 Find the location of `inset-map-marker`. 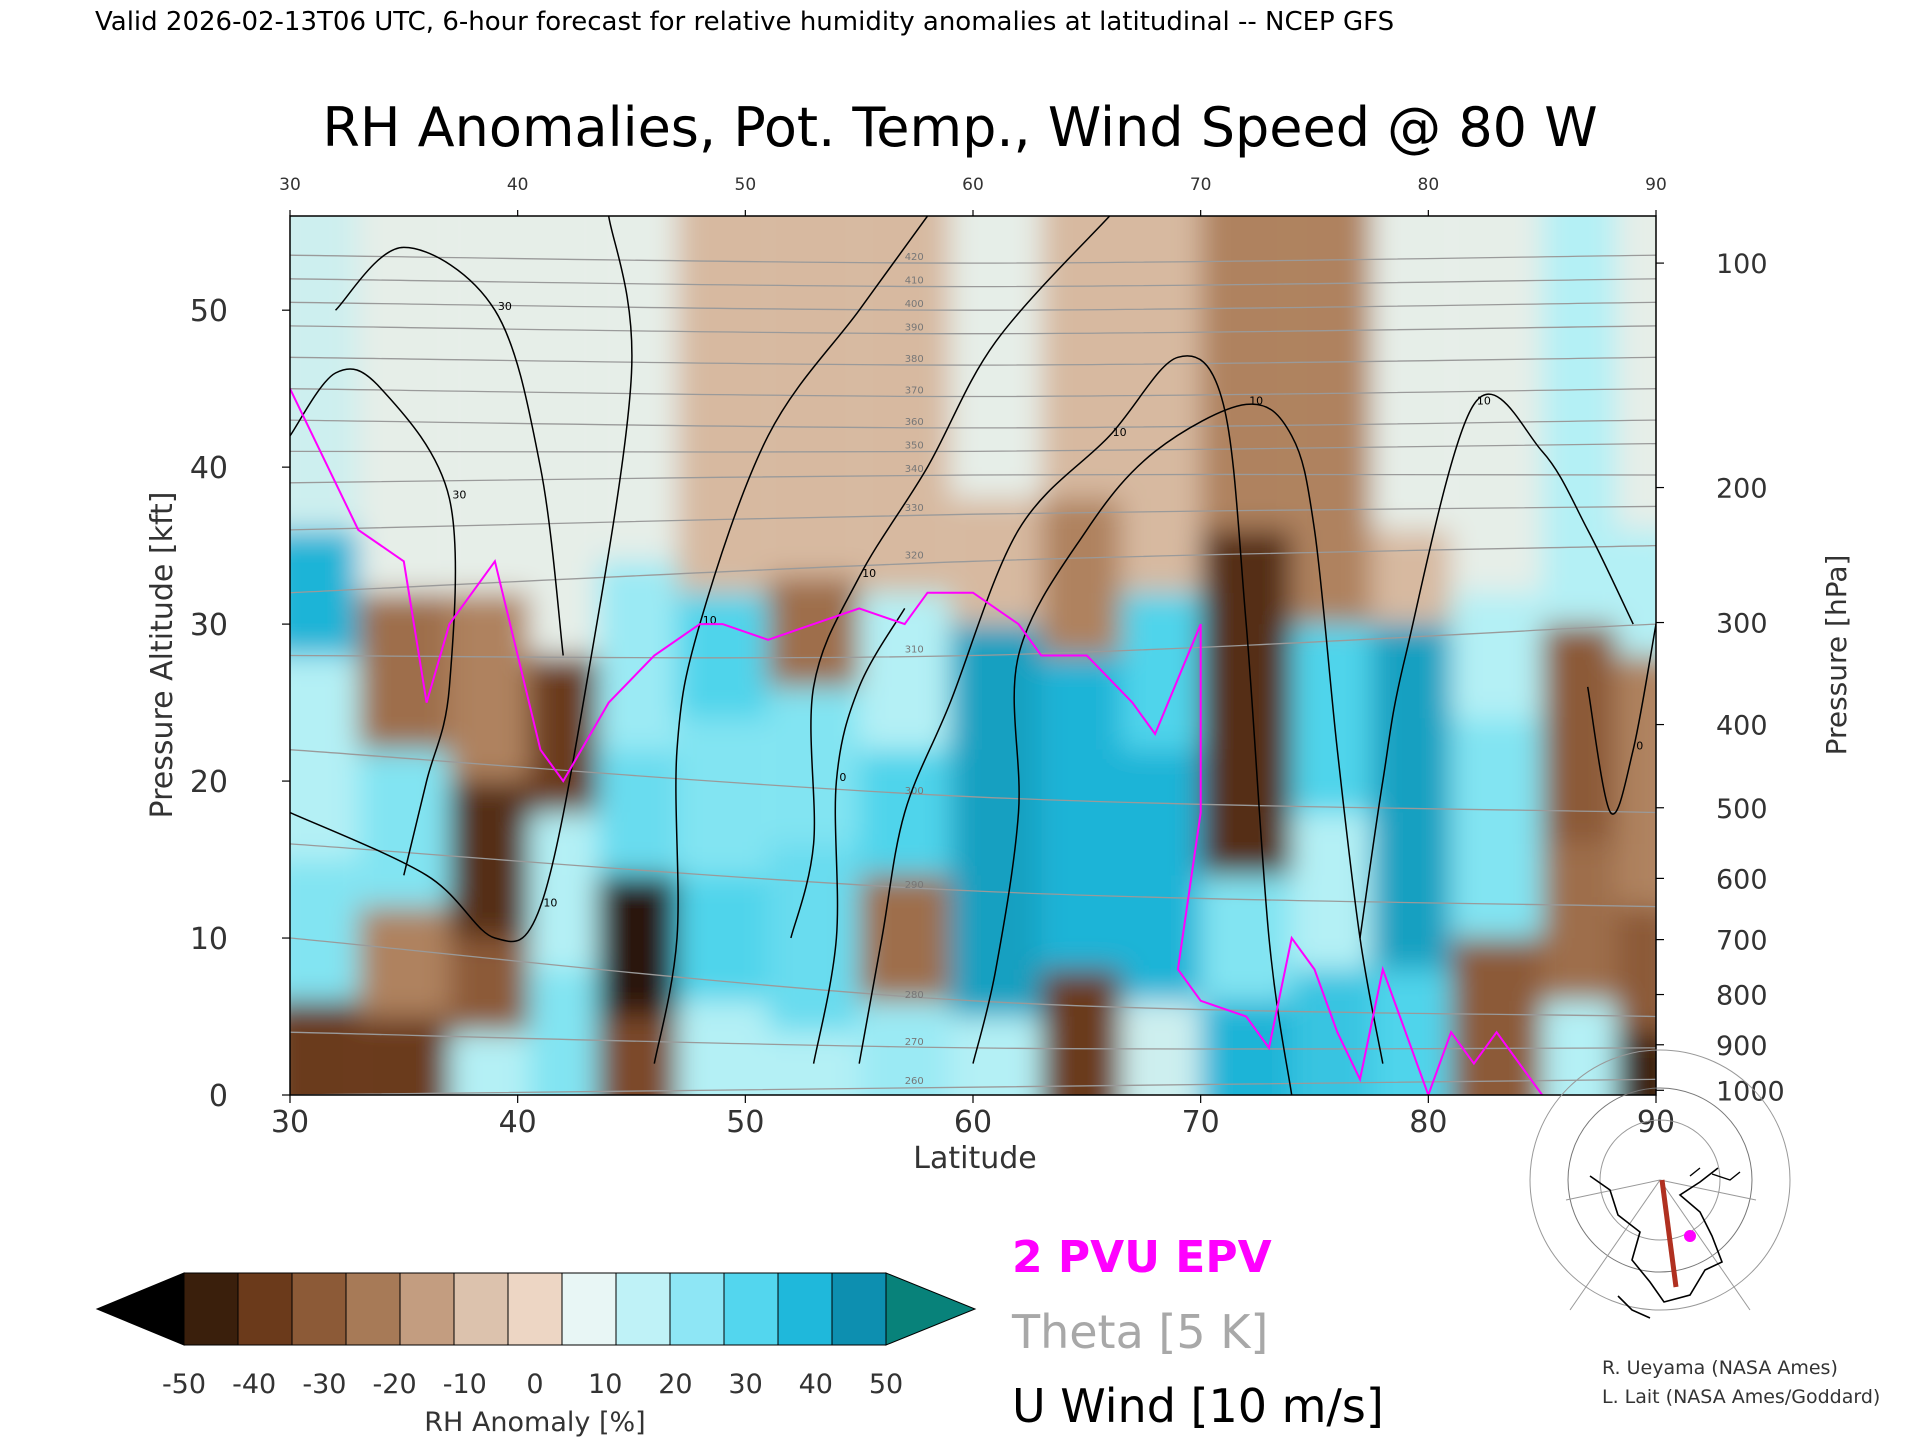

inset-map-marker is located at coordinates (1690, 1236).